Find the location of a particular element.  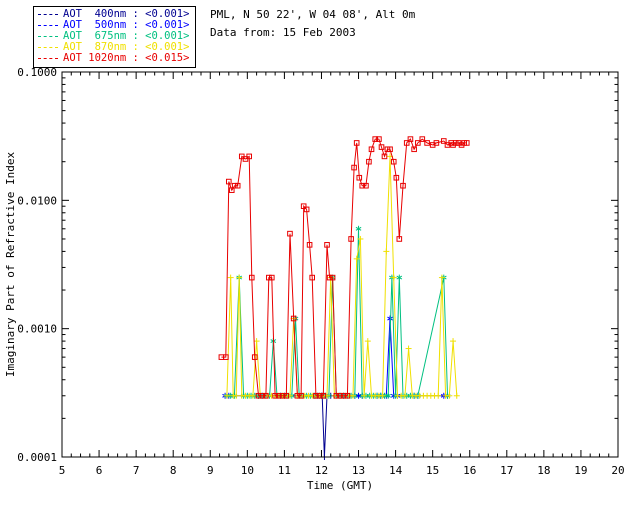

y-tick-label: 0.1000 is located at coordinates (37, 72).